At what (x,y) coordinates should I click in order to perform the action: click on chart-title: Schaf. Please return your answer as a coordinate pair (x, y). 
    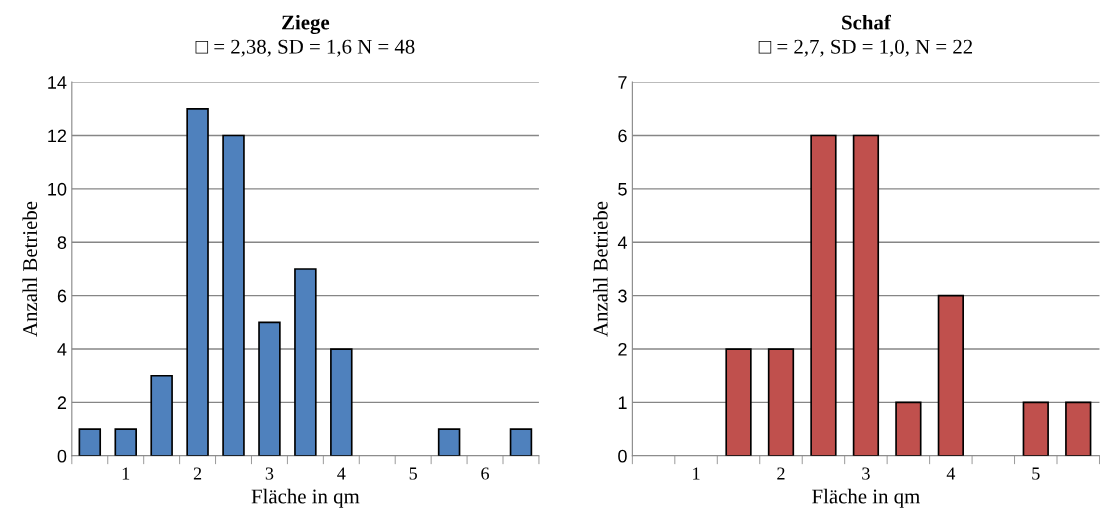
    Looking at the image, I should click on (867, 22).